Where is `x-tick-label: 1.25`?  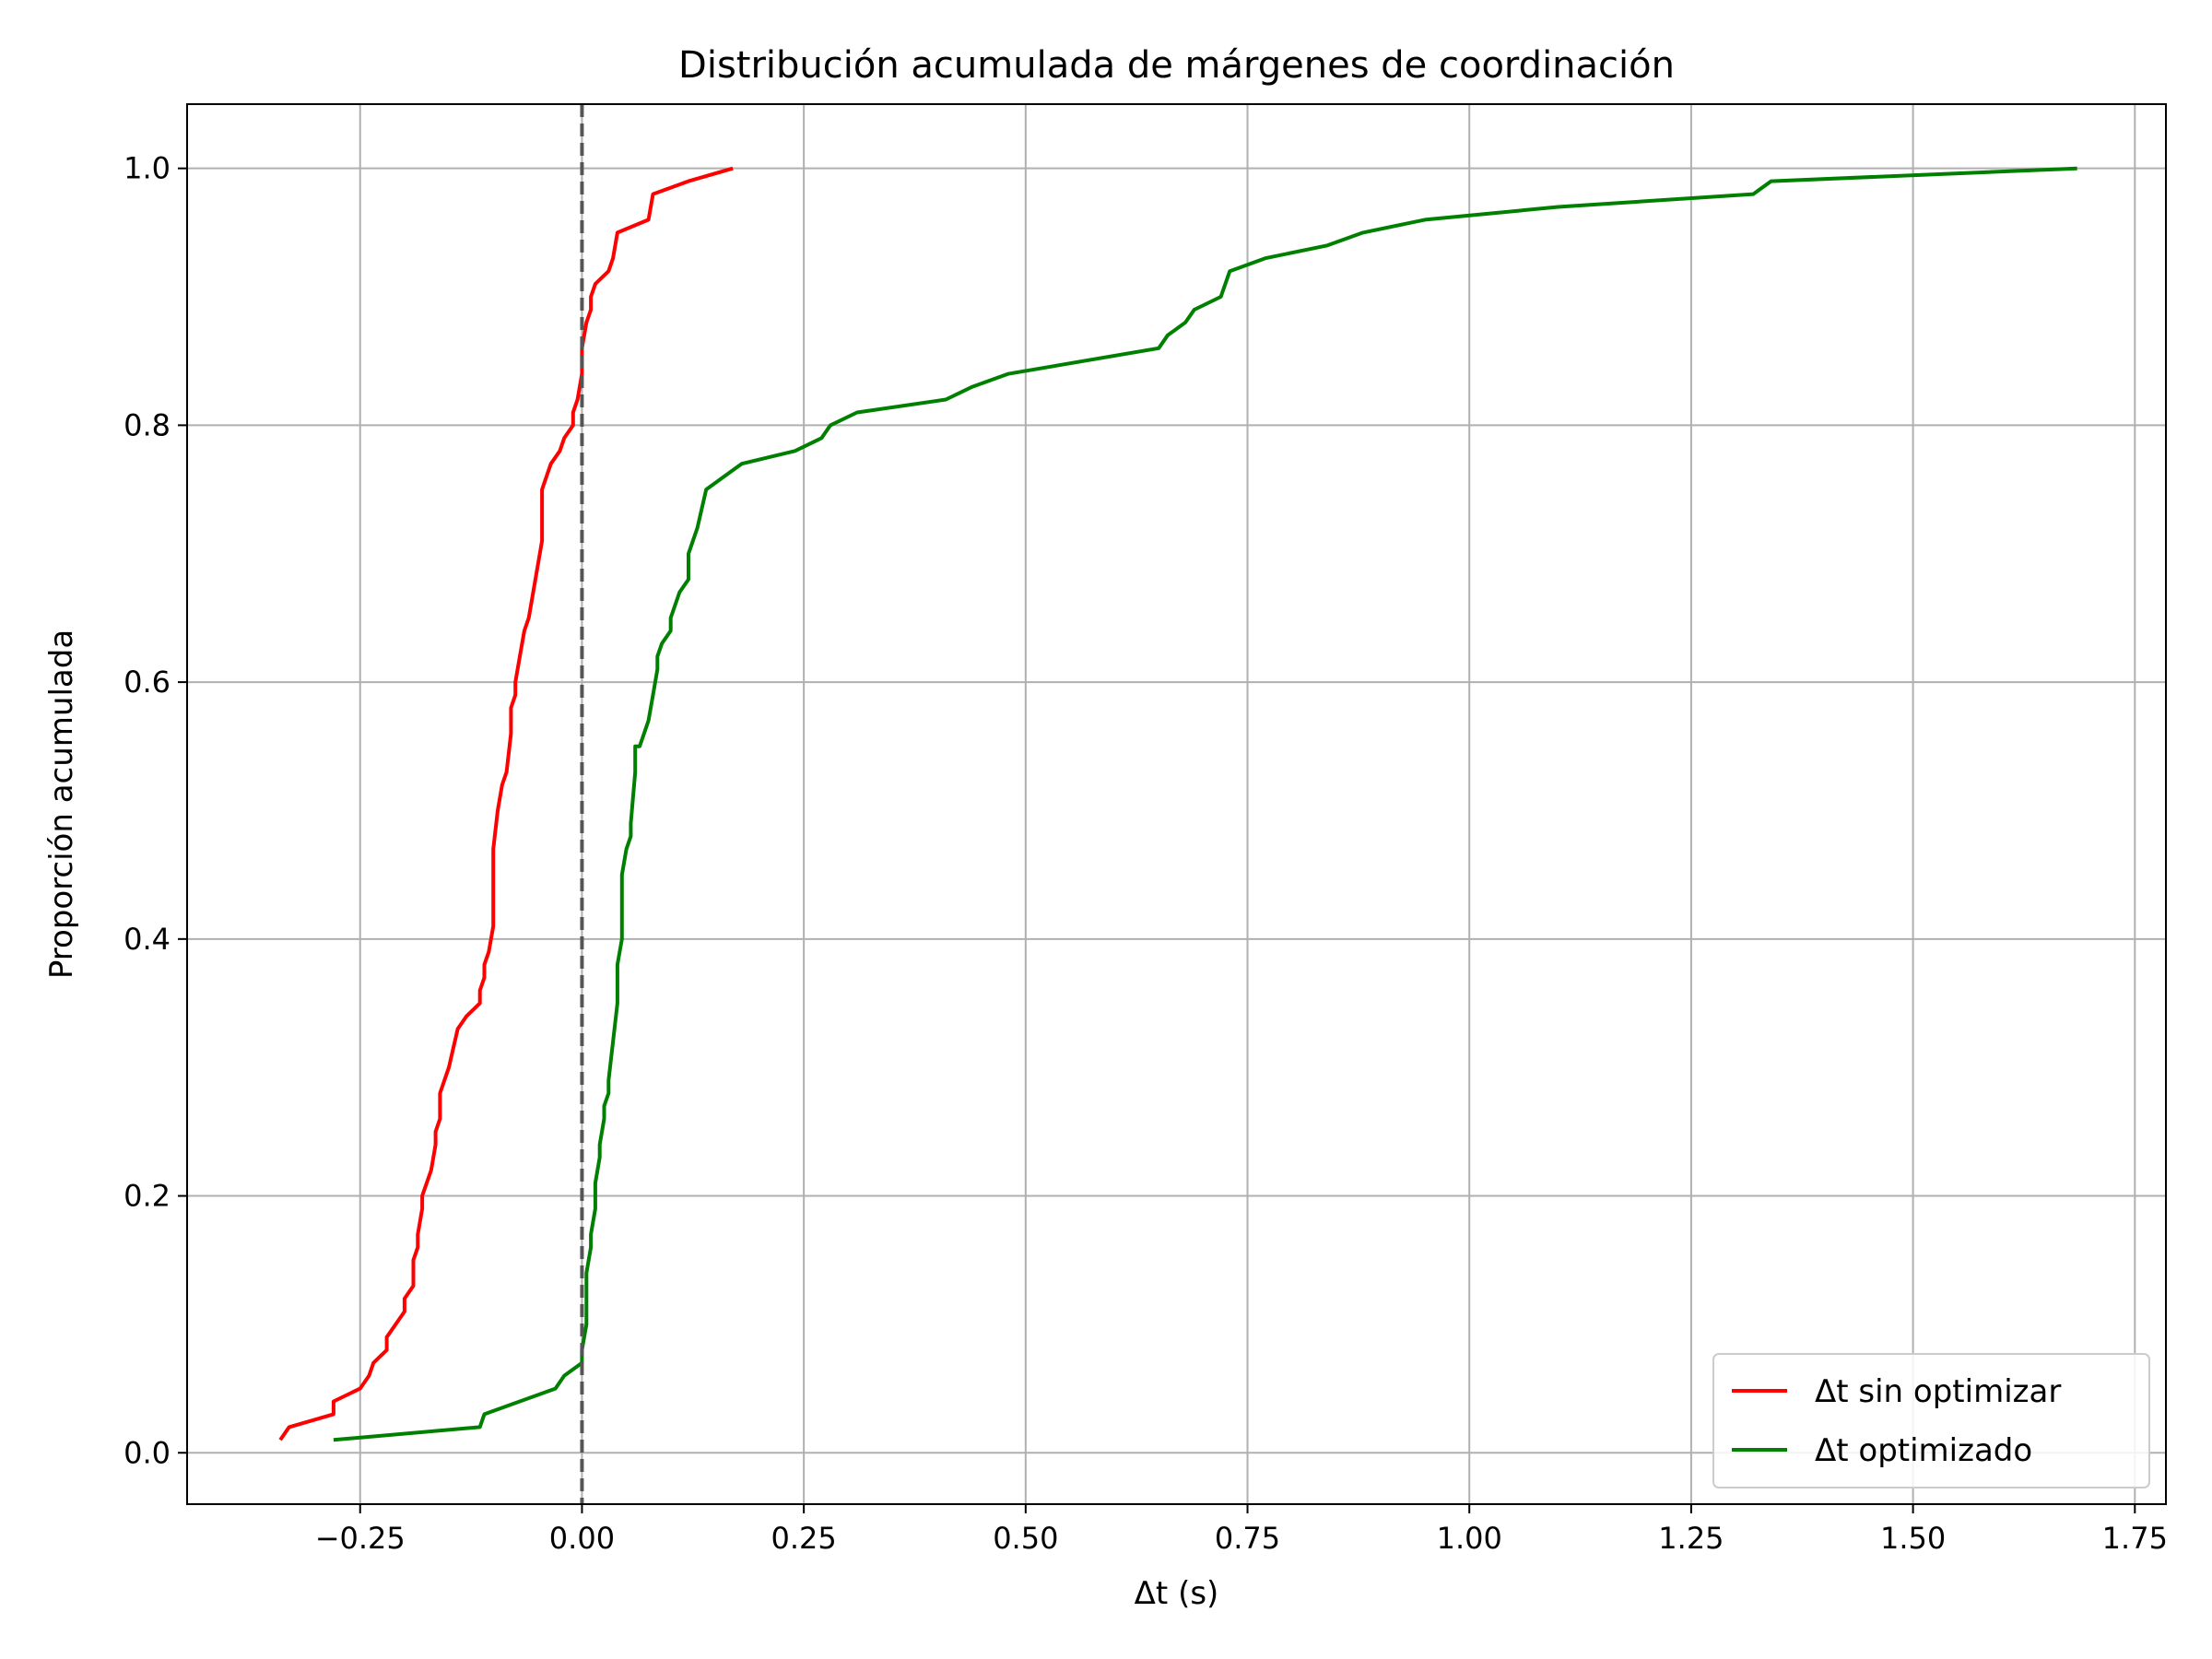
x-tick-label: 1.25 is located at coordinates (1691, 1538).